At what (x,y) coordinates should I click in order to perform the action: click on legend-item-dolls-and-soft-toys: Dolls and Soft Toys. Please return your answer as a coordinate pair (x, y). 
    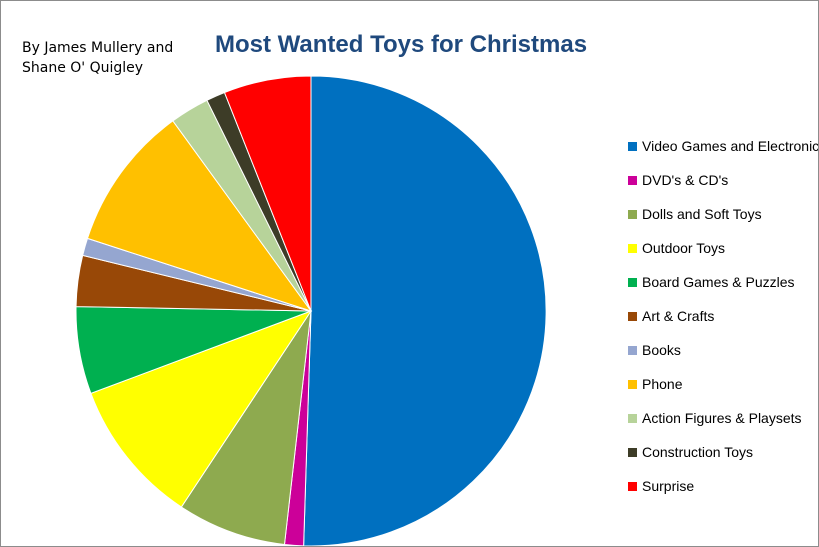
    Looking at the image, I should click on (723, 214).